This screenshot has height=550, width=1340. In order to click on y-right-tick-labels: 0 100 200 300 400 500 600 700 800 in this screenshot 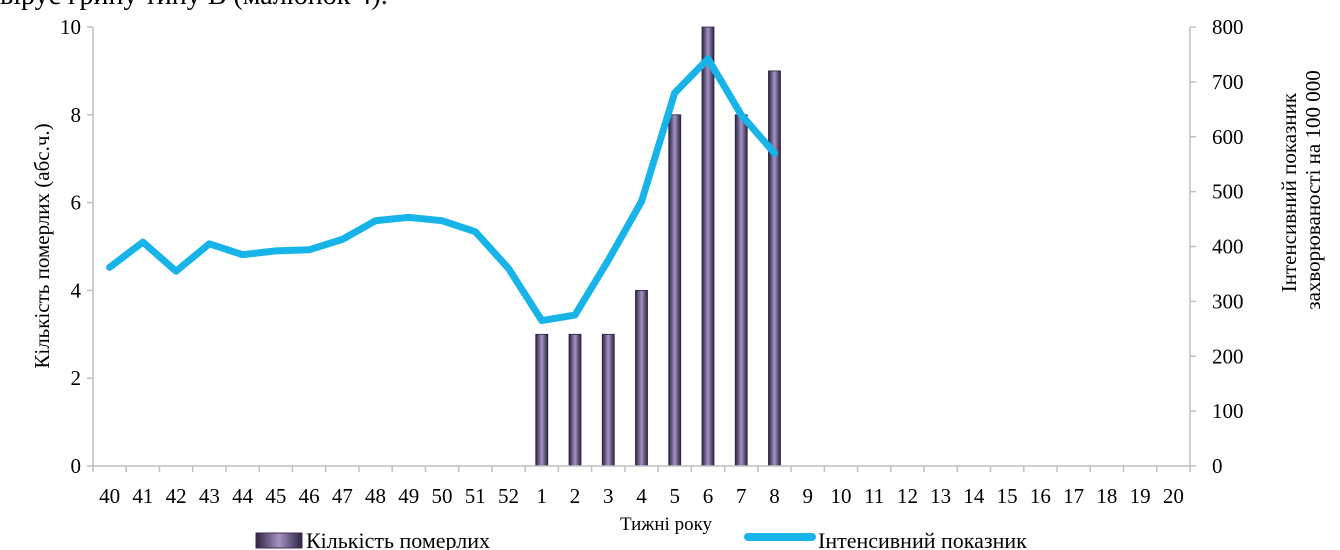, I will do `click(1217, 246)`.